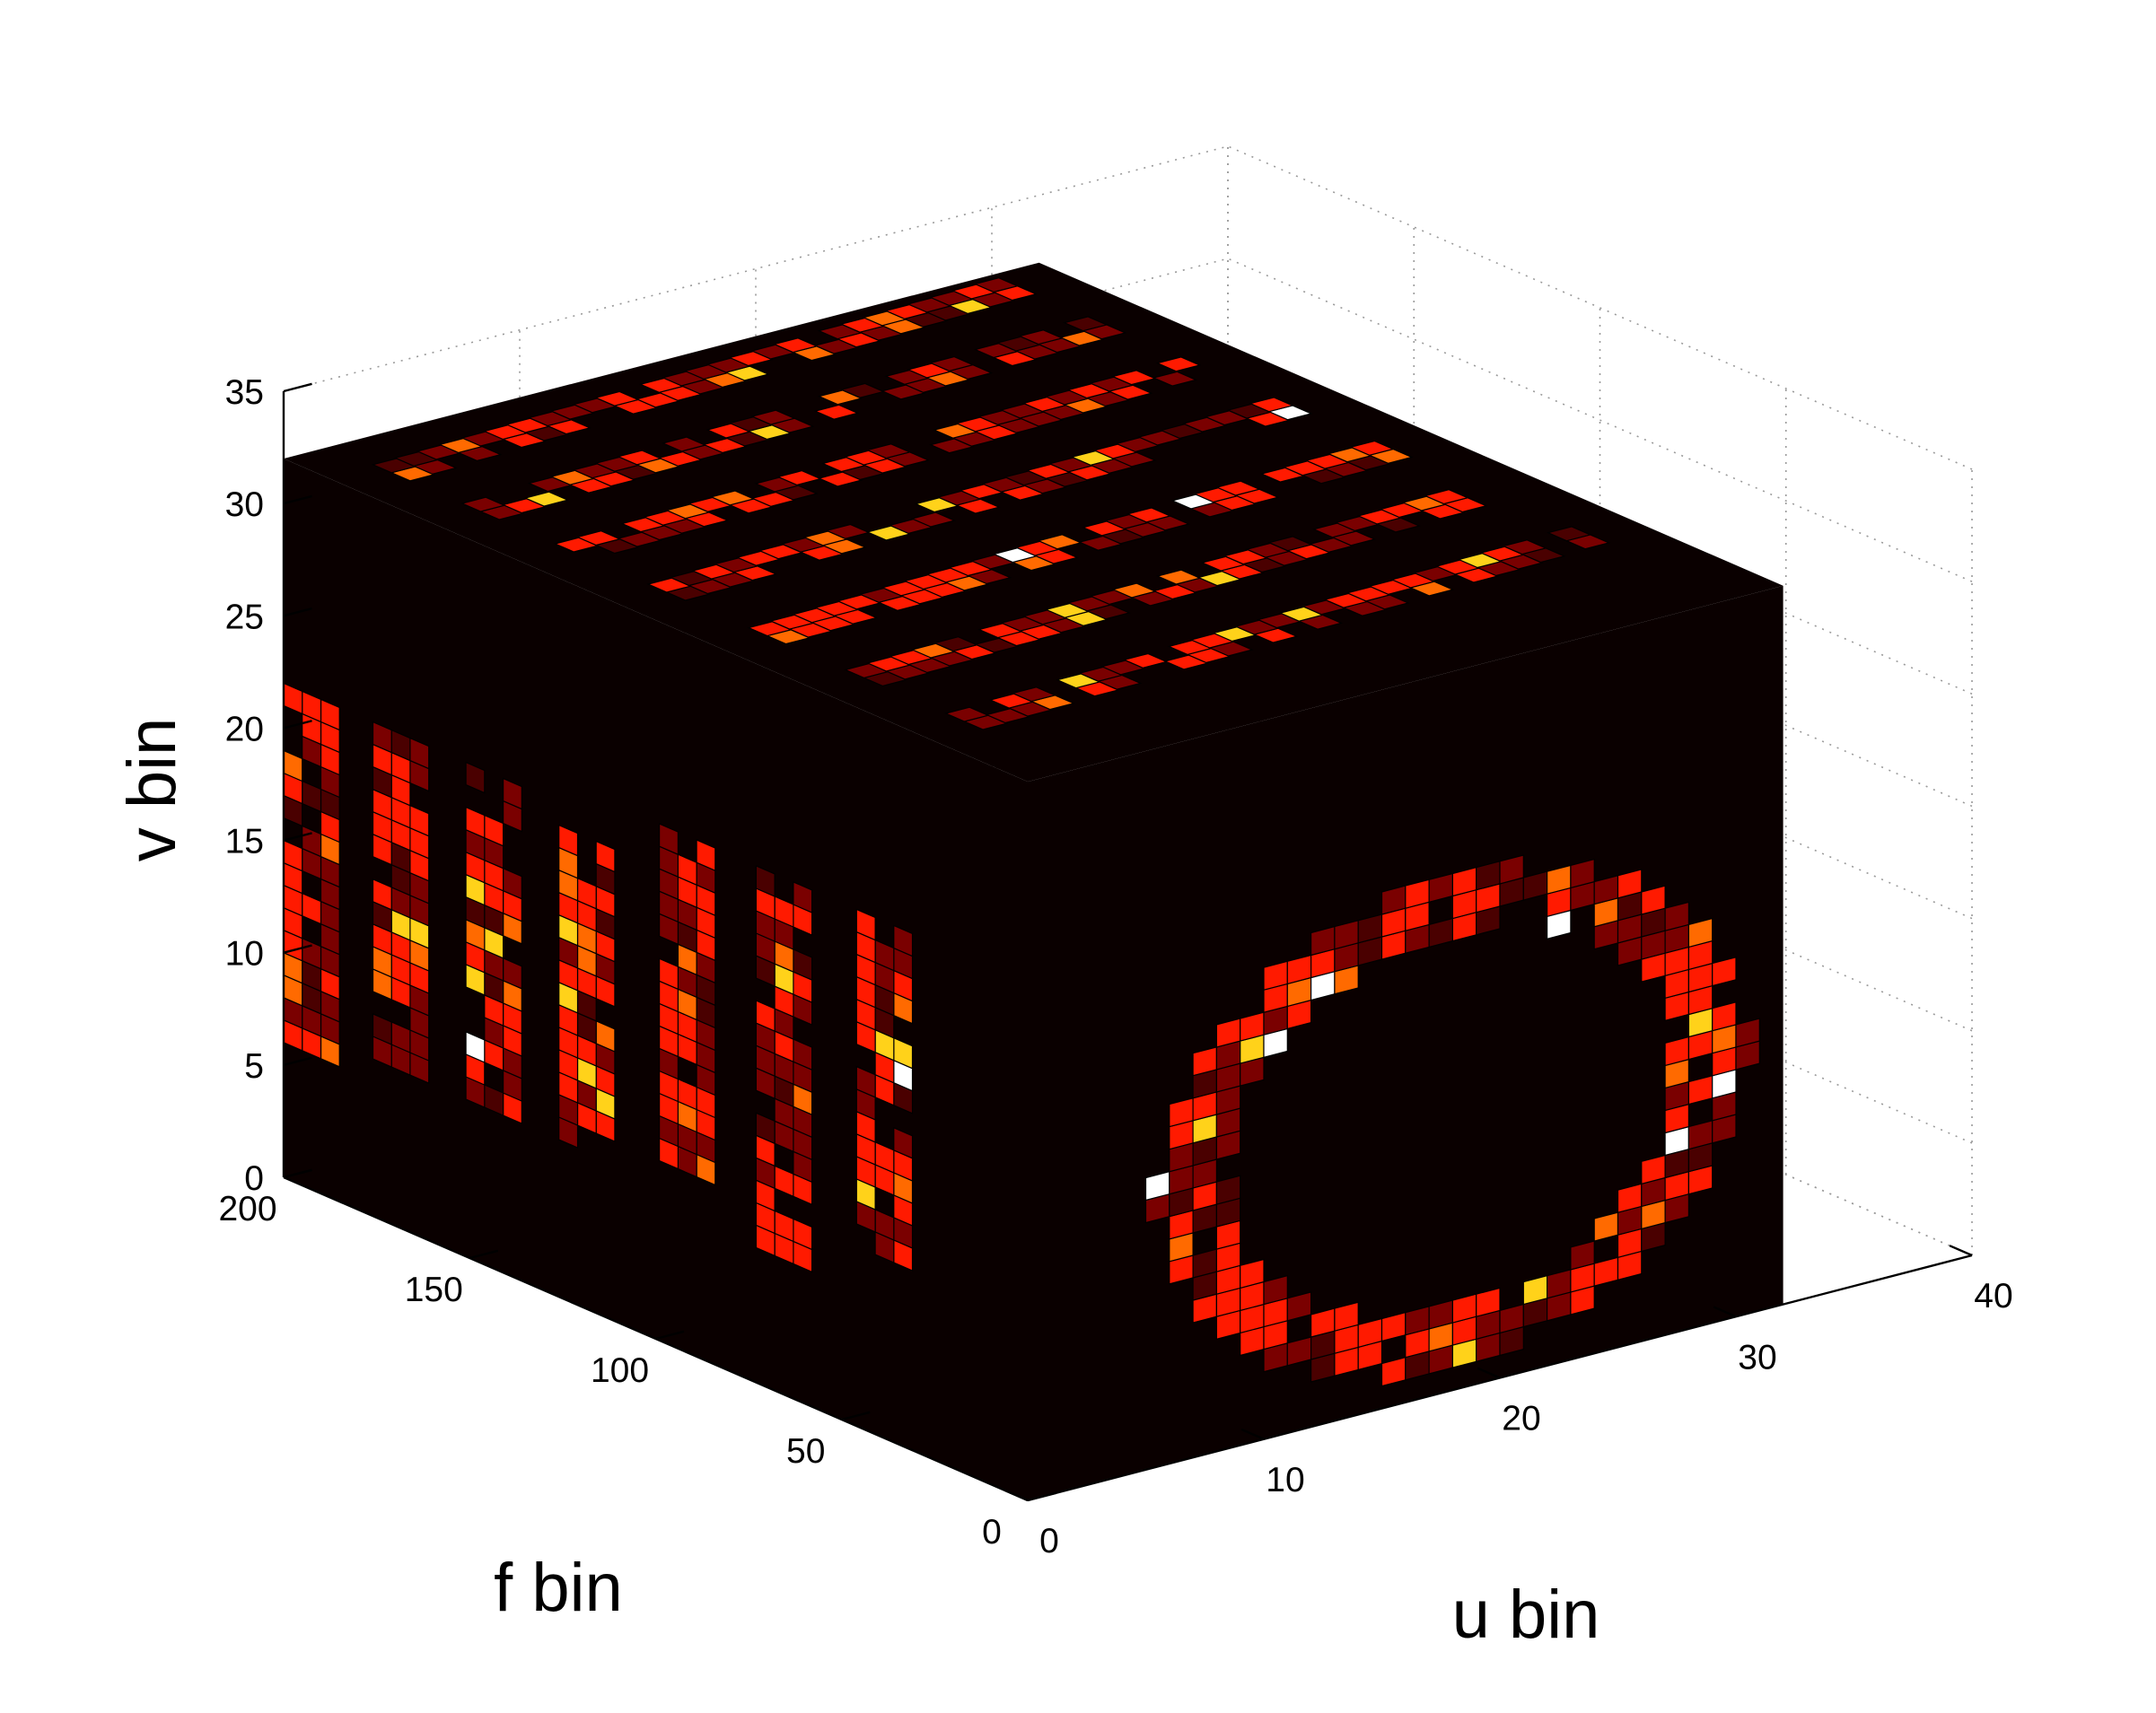  Describe the element at coordinates (558, 1588) in the screenshot. I see `y-axis-label: f bin` at that location.